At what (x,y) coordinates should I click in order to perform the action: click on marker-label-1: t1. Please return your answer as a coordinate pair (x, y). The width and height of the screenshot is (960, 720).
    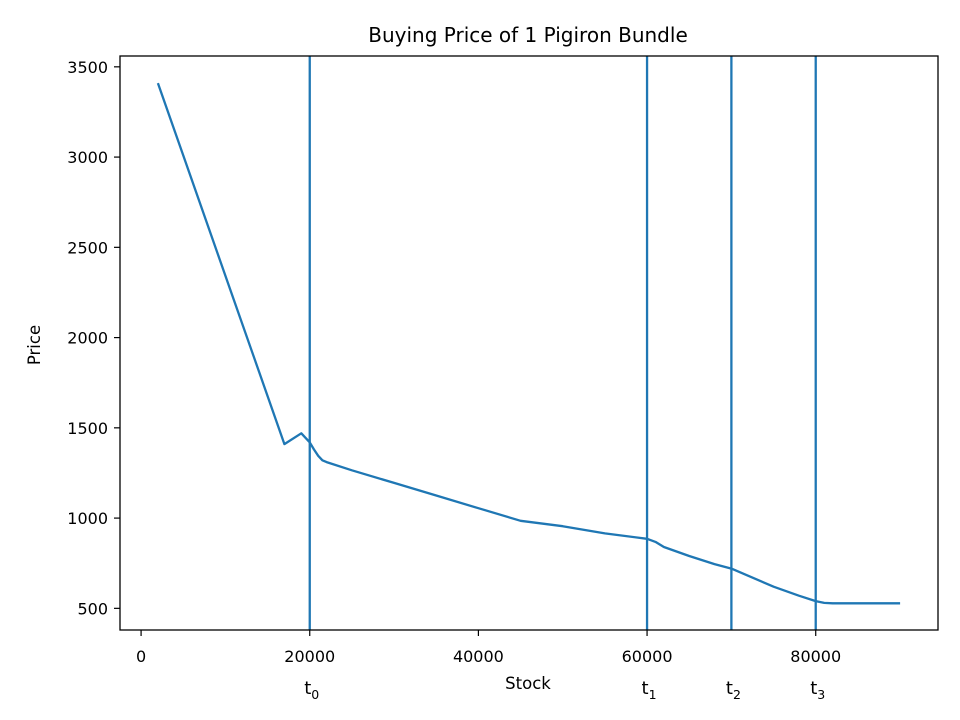
    Looking at the image, I should click on (649, 690).